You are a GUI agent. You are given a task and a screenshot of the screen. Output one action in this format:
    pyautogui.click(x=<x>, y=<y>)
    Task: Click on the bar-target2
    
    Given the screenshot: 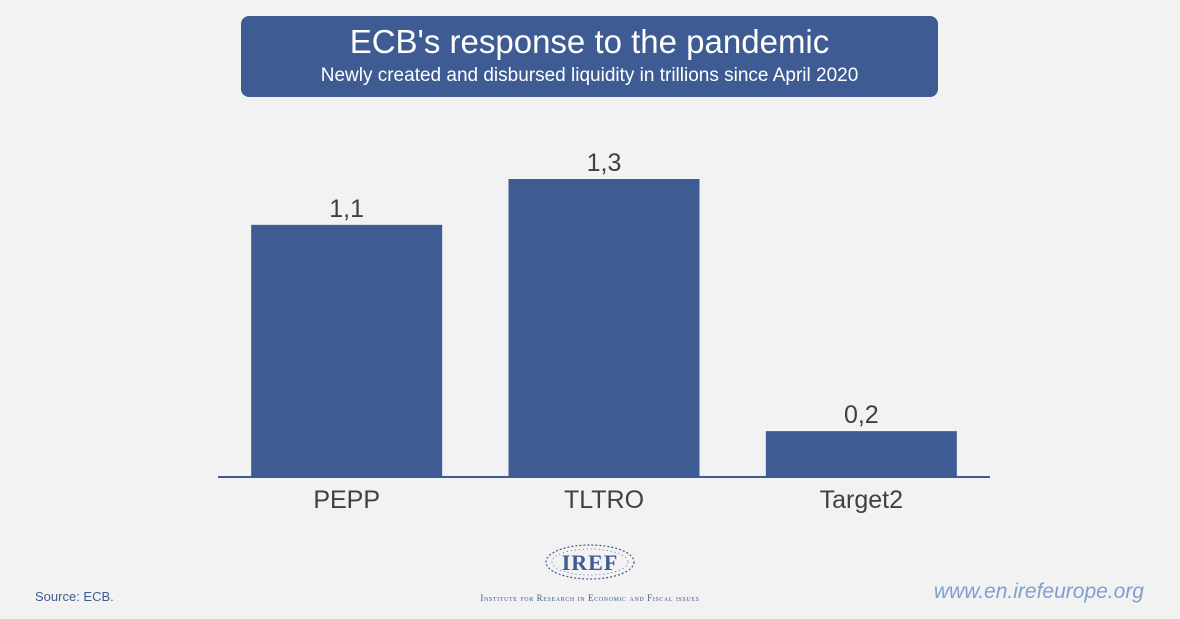 What is the action you would take?
    pyautogui.click(x=861, y=454)
    